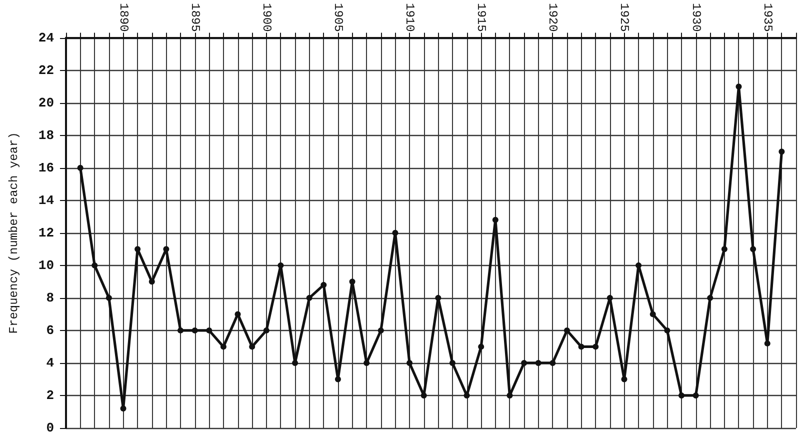 The image size is (800, 438). I want to click on x-tick-label: 1905, so click(337, 17).